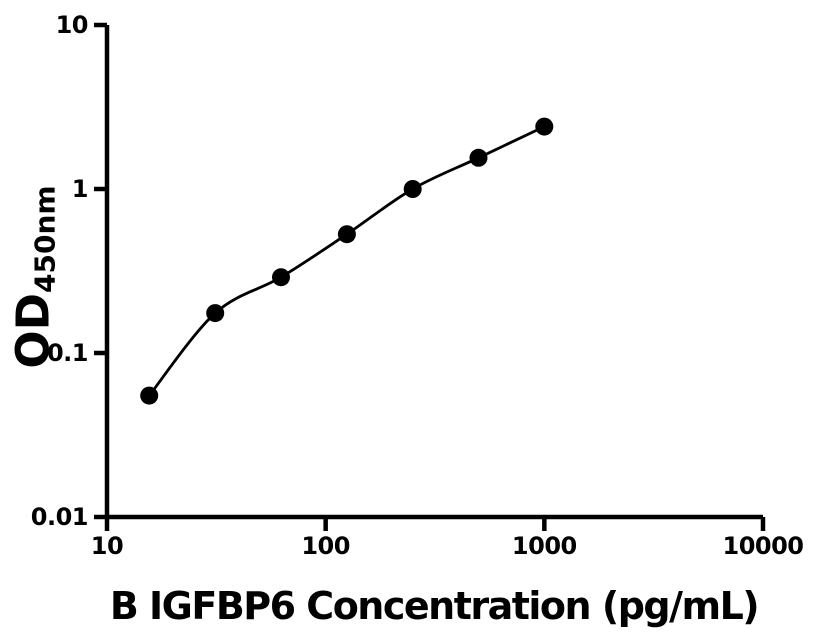  I want to click on y-tick-label-0-01: 0.01, so click(59, 517).